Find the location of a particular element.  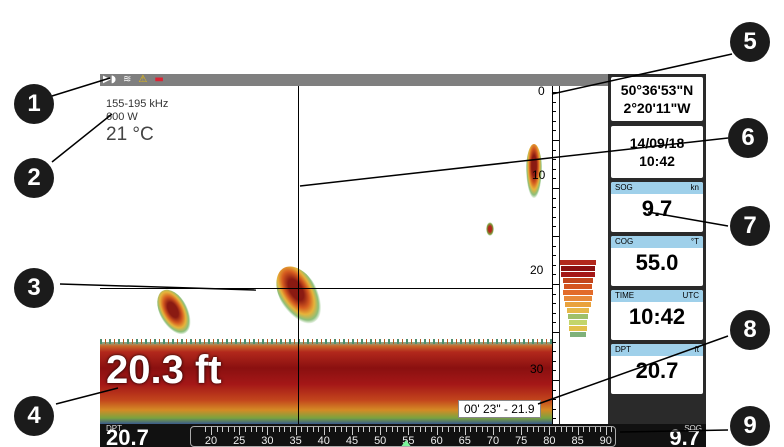

time-panel: TIME UTC 10:42 is located at coordinates (657, 315).